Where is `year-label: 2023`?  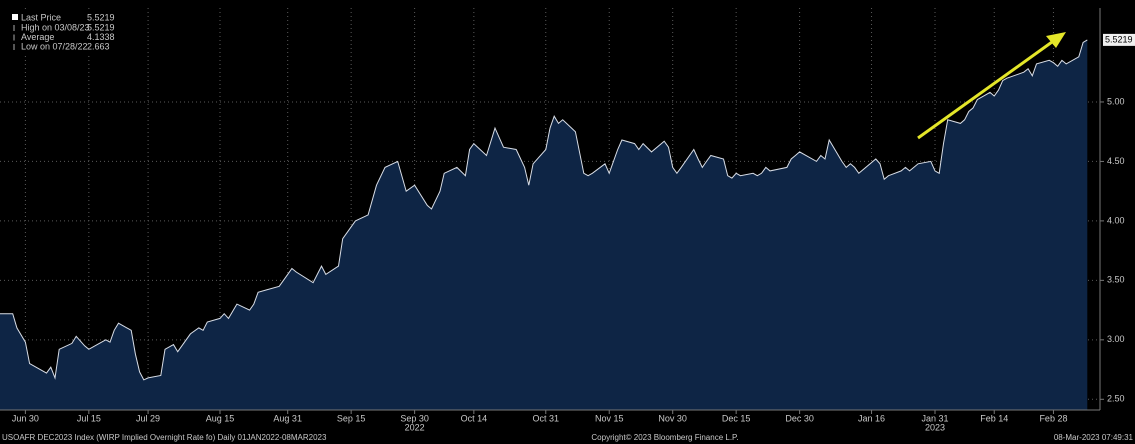
year-label: 2023 is located at coordinates (935, 427).